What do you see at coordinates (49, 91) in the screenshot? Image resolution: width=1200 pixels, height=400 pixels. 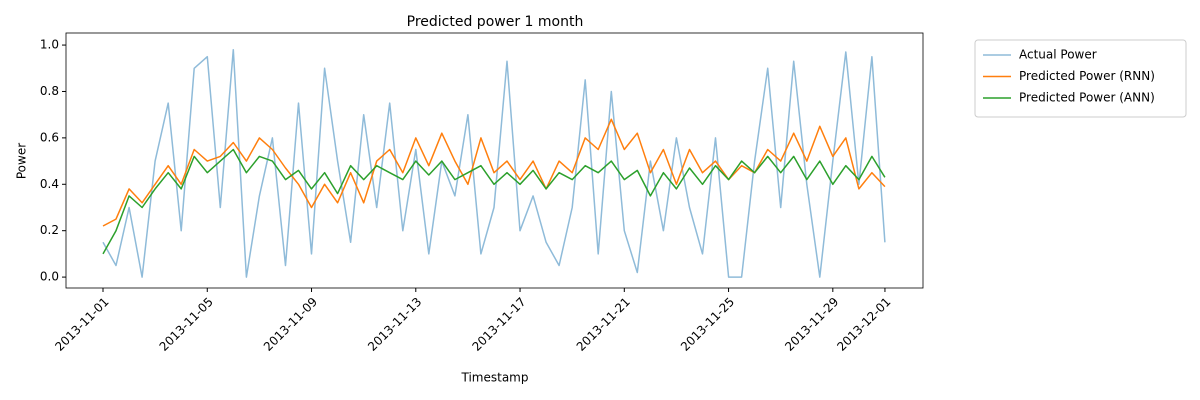 I see `y-tick-label: 0.8` at bounding box center [49, 91].